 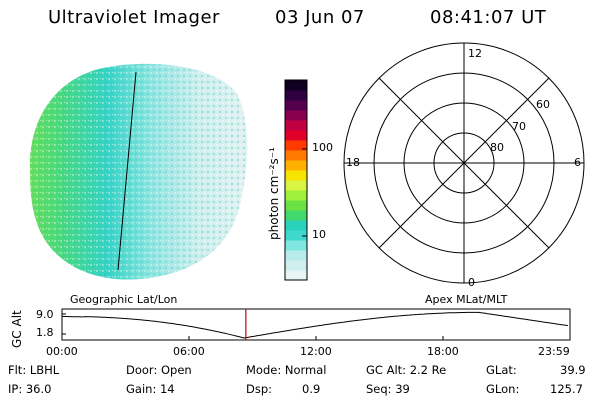 What do you see at coordinates (134, 17) in the screenshot?
I see `instrument-title: Ultraviolet Imager` at bounding box center [134, 17].